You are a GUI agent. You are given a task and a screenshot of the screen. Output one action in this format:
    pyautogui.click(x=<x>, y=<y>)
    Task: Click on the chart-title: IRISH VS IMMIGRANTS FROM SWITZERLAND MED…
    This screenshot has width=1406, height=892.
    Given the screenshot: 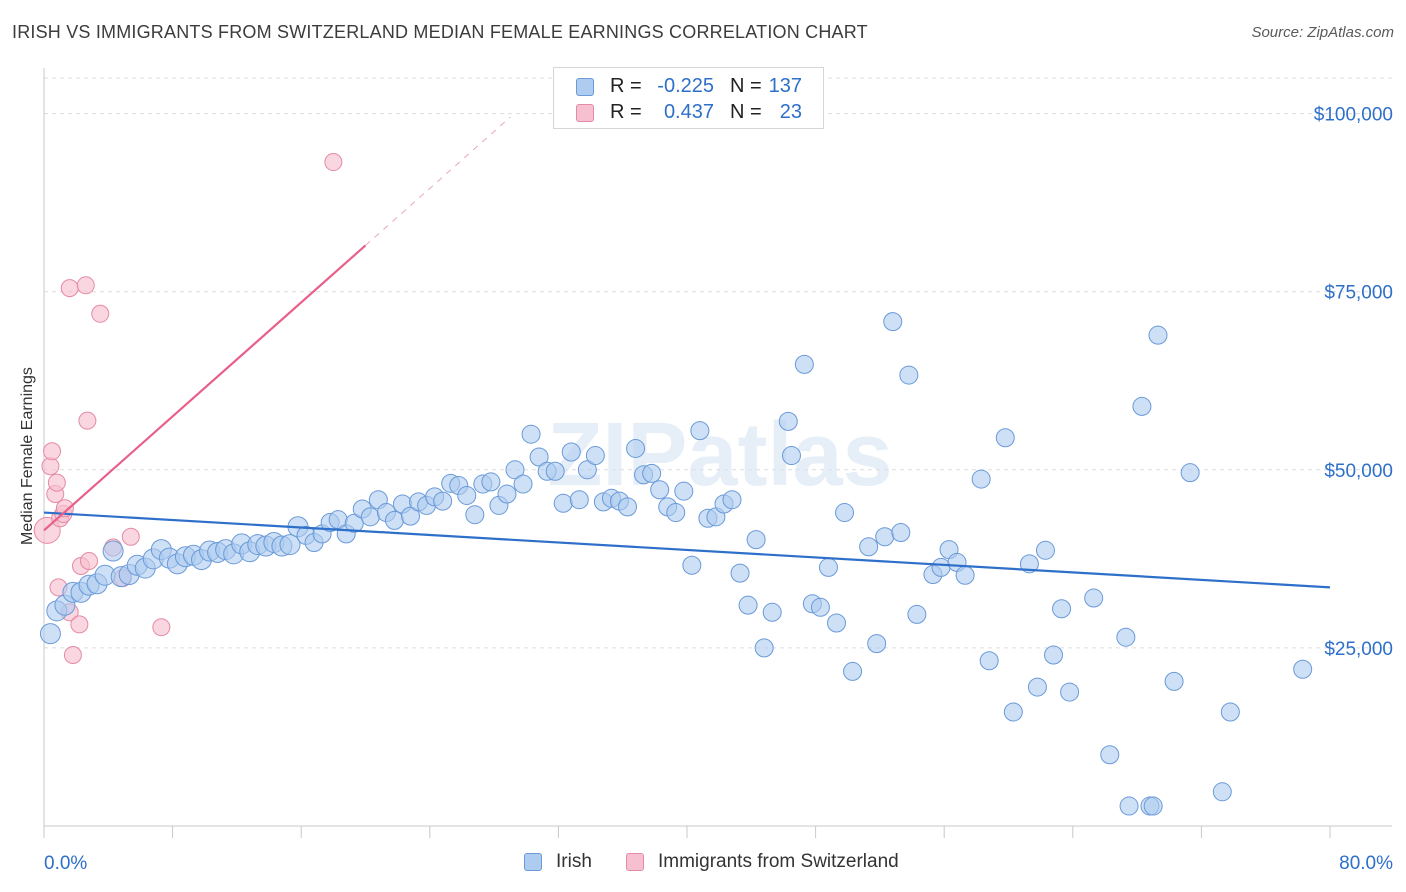 What is the action you would take?
    pyautogui.click(x=440, y=32)
    